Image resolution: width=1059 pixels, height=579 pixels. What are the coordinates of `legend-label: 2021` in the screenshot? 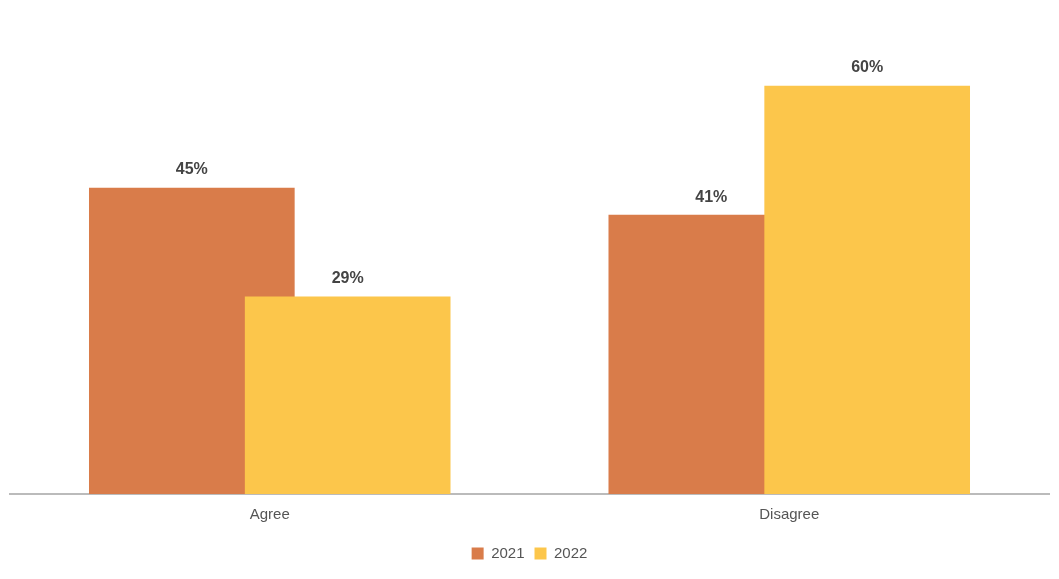 It's located at (508, 552).